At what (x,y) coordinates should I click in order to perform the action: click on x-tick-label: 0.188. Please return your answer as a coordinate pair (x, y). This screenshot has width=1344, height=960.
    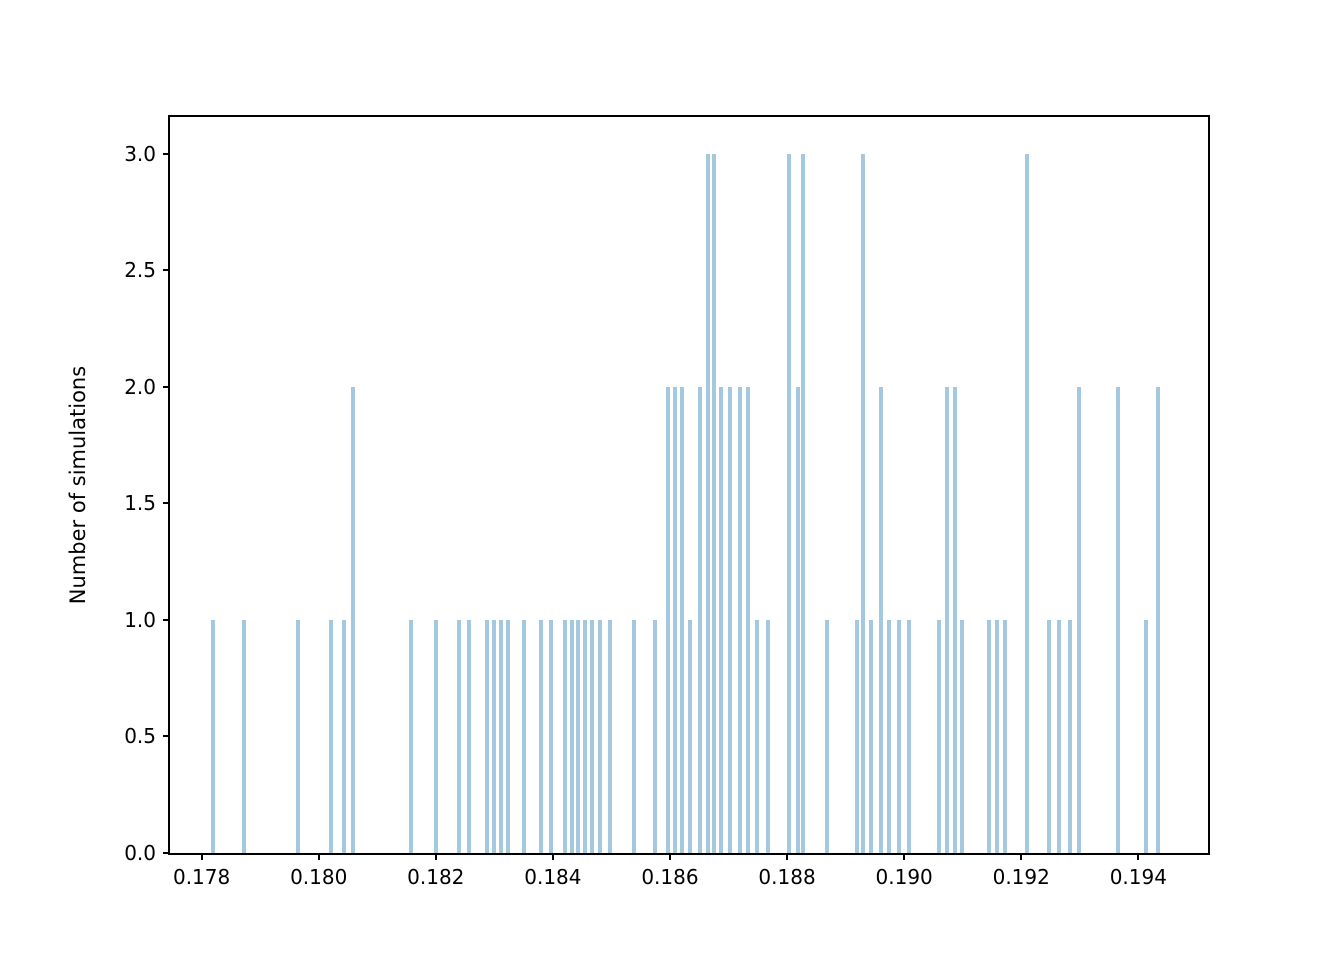
    Looking at the image, I should click on (787, 877).